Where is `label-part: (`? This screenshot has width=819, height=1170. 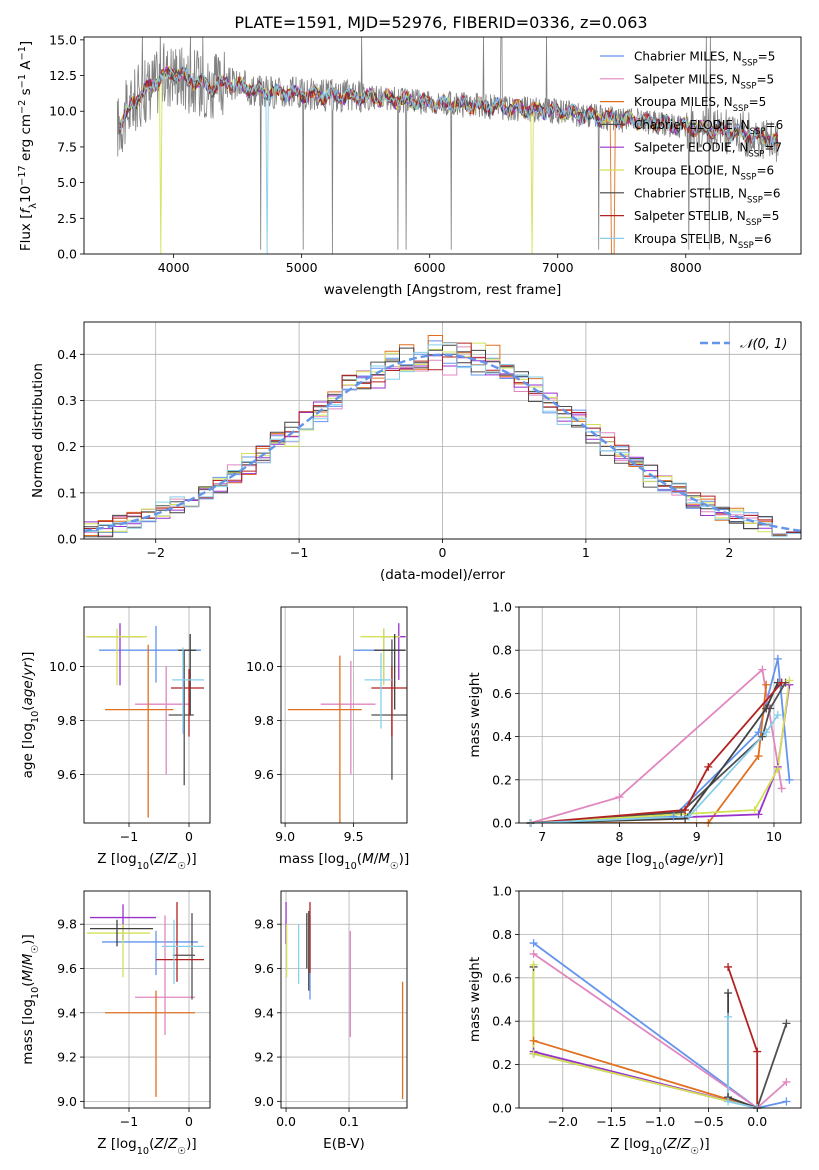 label-part: ( is located at coordinates (359, 859).